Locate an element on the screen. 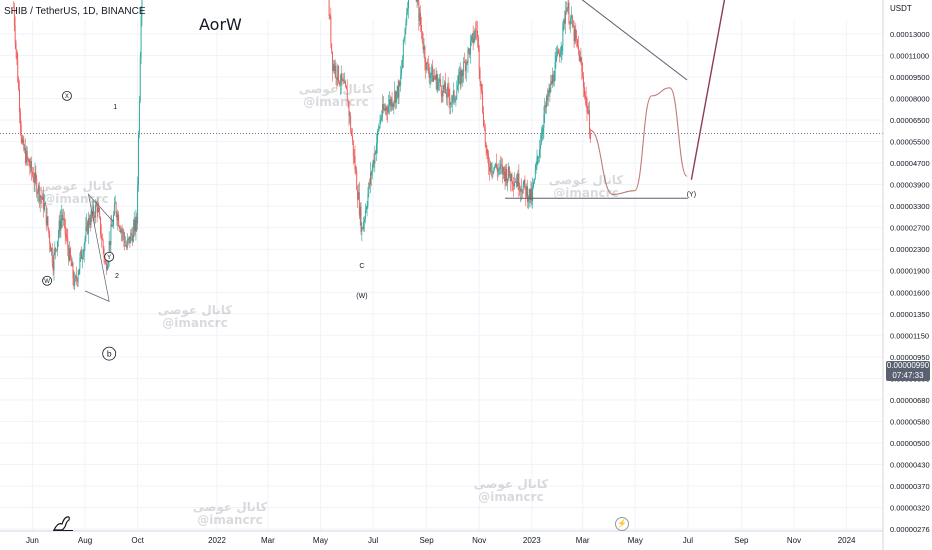 Image resolution: width=932 pixels, height=550 pixels. watermark-line1: کانال عوصی is located at coordinates (230, 507).